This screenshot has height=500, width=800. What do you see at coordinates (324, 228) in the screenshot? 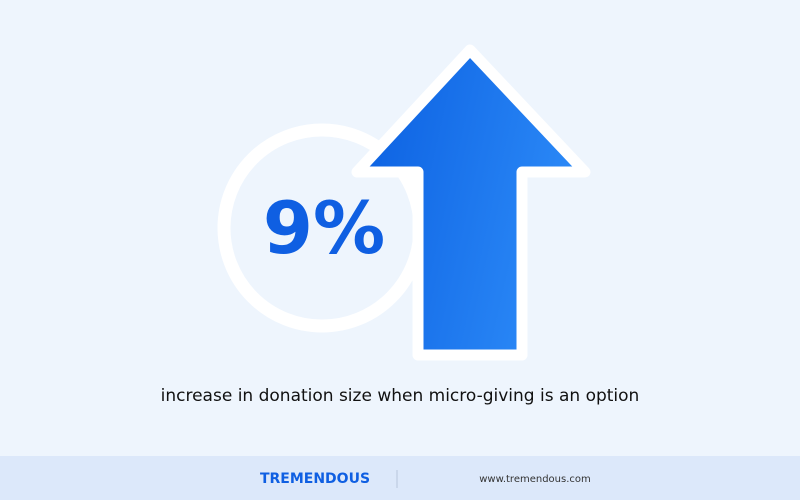
I see `stat-value: 9%` at bounding box center [324, 228].